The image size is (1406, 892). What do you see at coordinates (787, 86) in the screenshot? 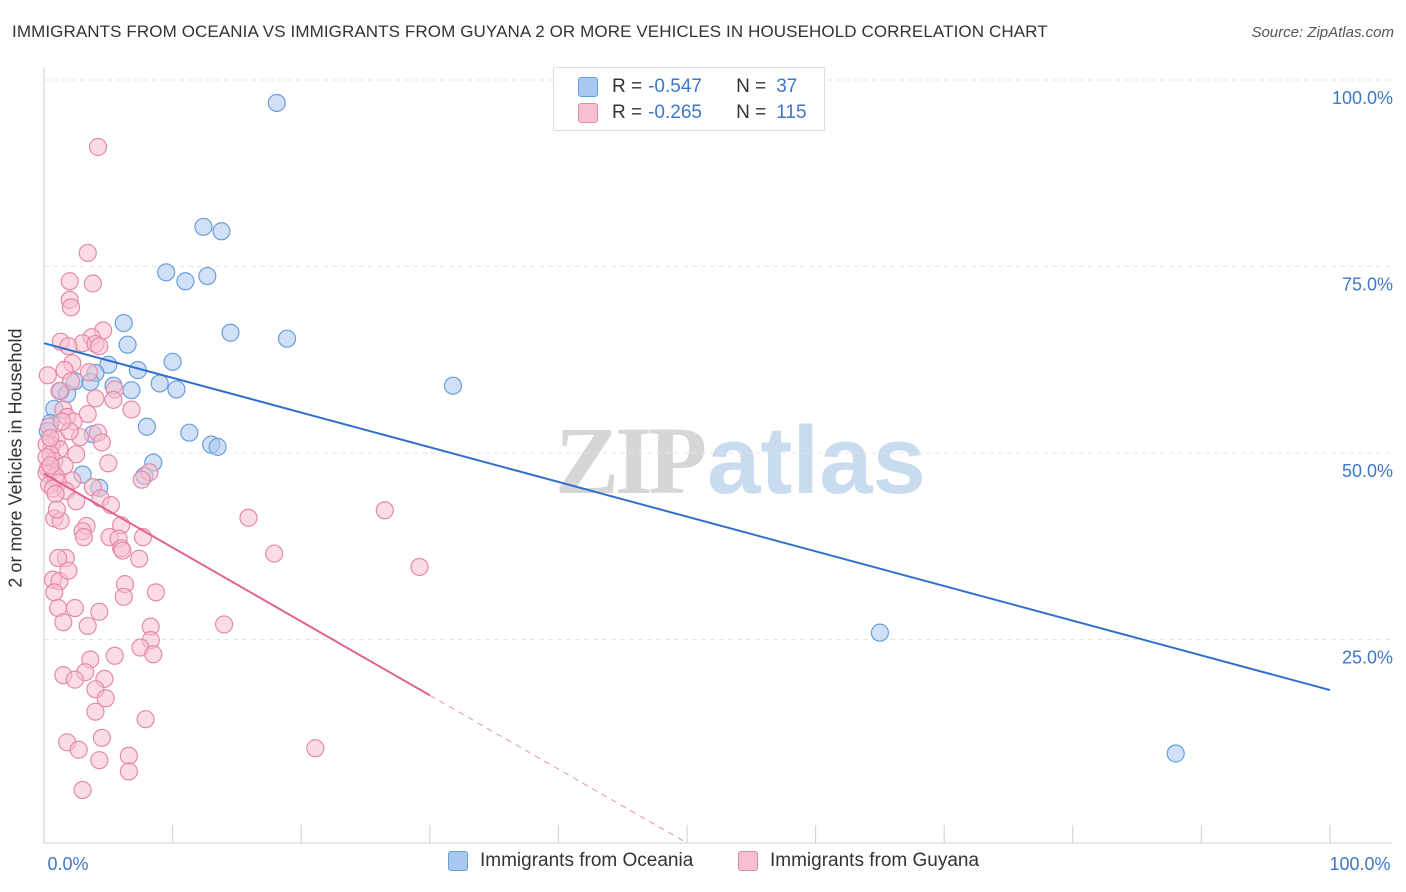
I see `stats-n-value: 37` at bounding box center [787, 86].